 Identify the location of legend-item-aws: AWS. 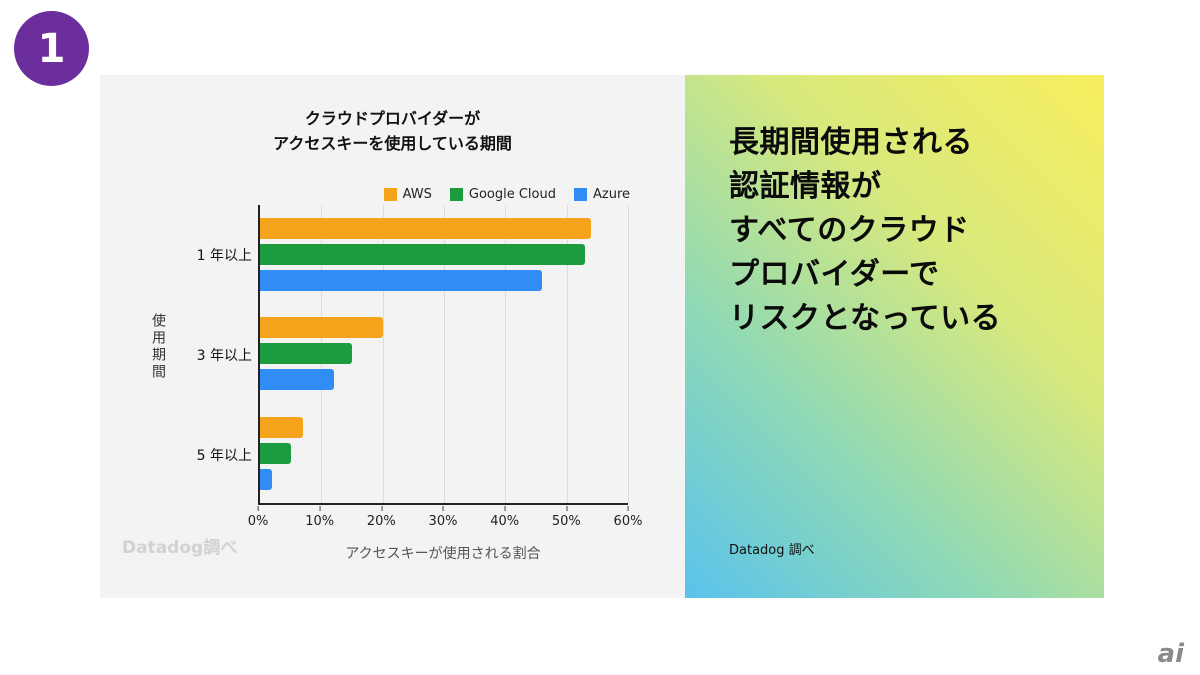
(407, 194).